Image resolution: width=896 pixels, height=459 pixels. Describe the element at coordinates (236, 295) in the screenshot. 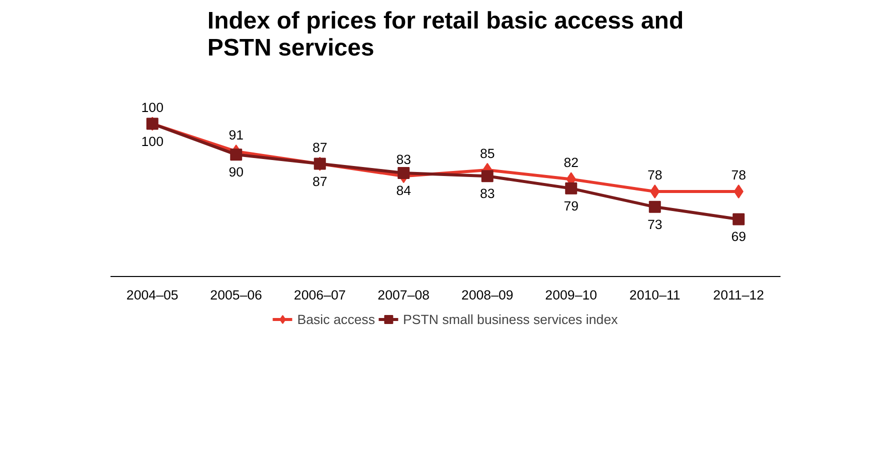

I see `x-tick-label: 2005–06` at that location.